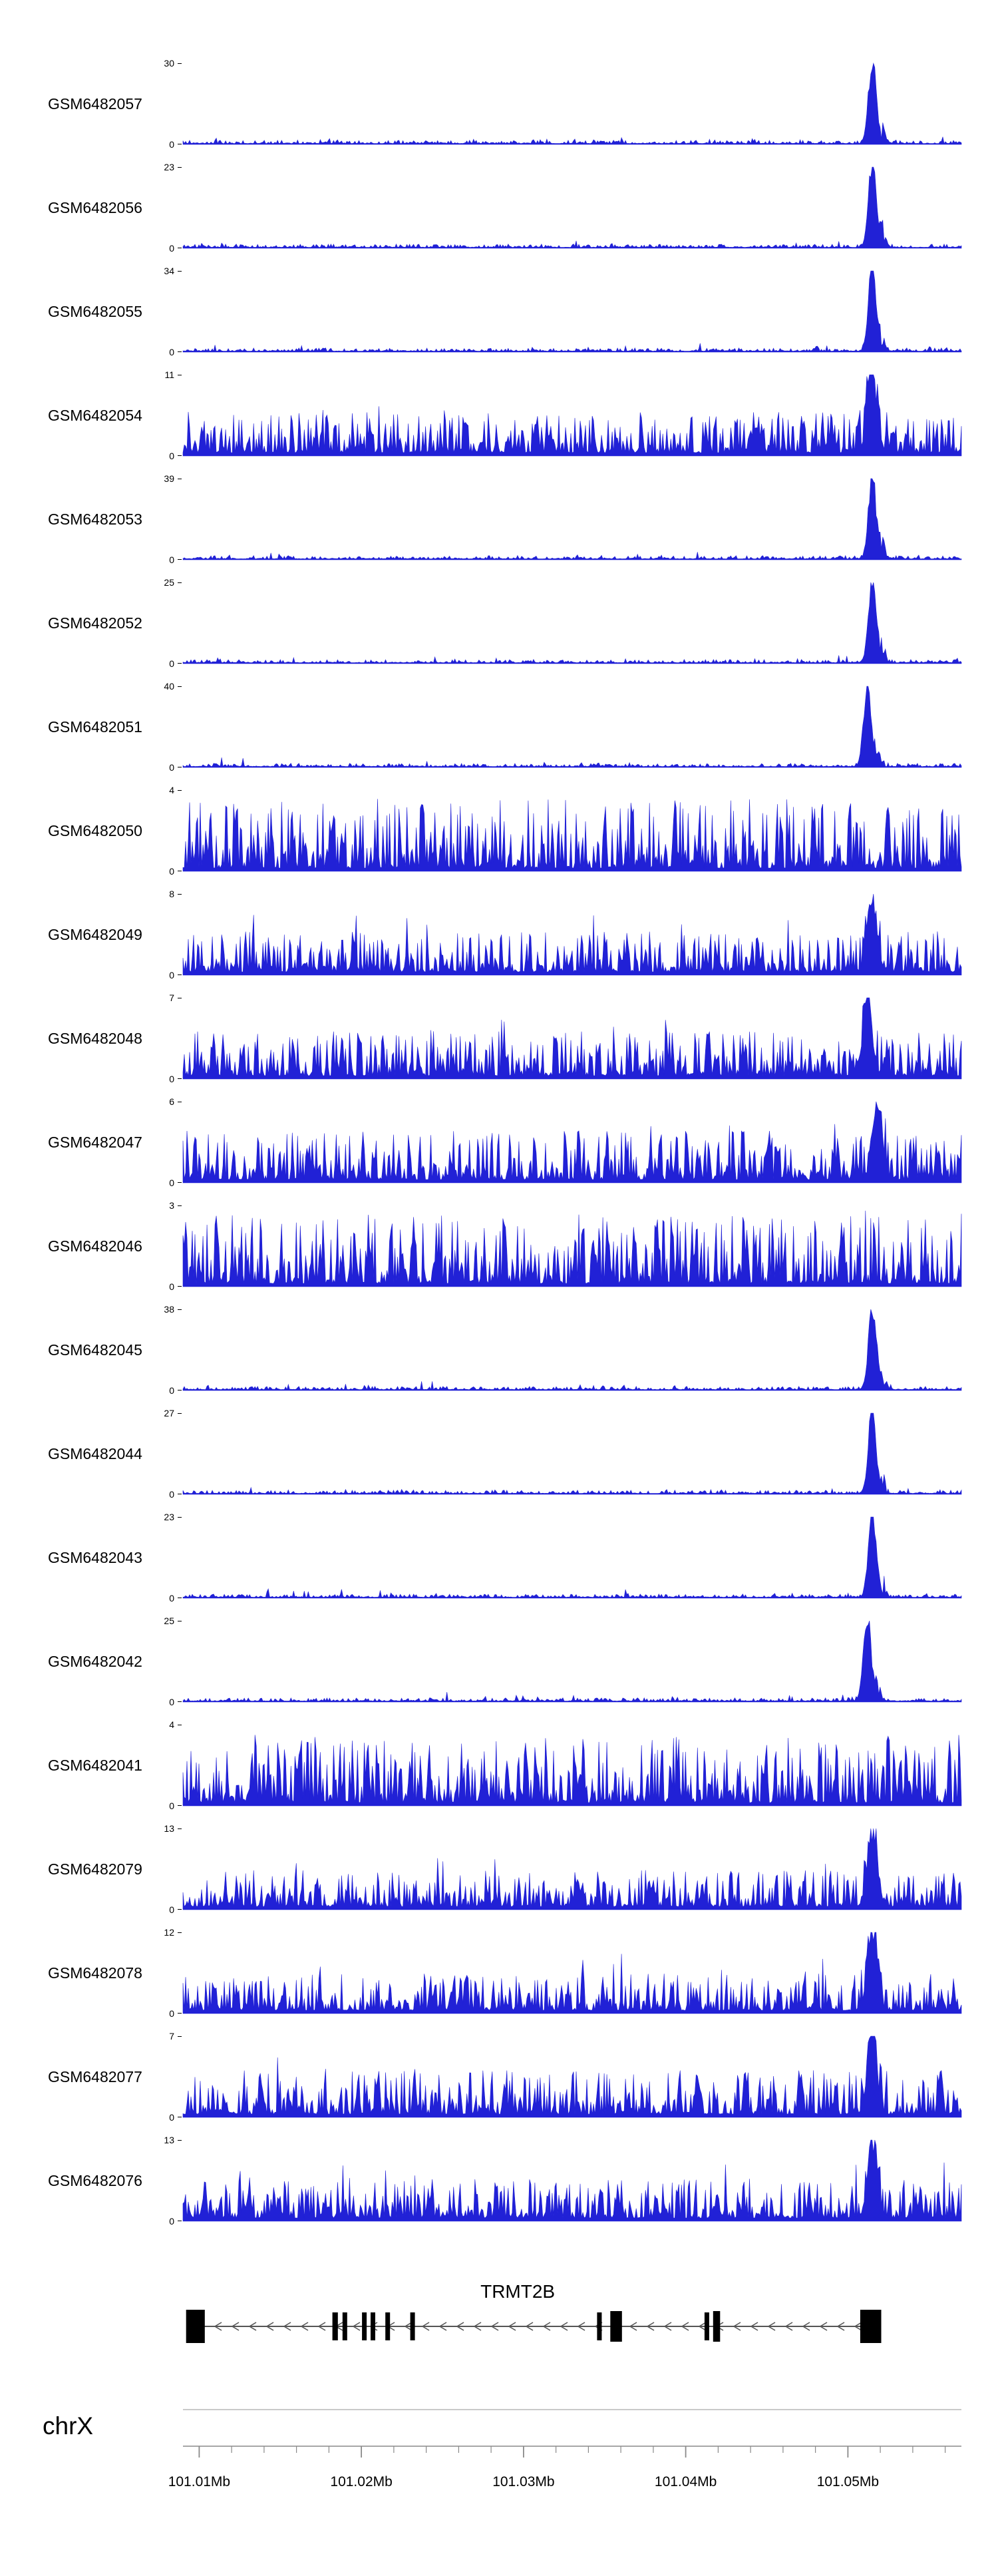  What do you see at coordinates (95, 1142) in the screenshot?
I see `track-label: GSM6482047` at bounding box center [95, 1142].